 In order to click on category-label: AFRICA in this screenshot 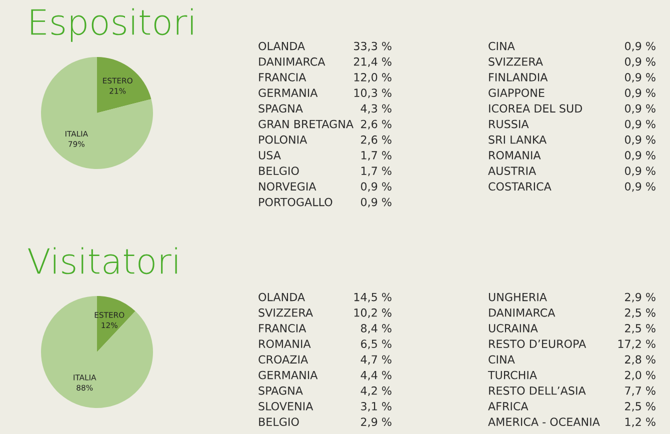, I will do `click(508, 406)`.